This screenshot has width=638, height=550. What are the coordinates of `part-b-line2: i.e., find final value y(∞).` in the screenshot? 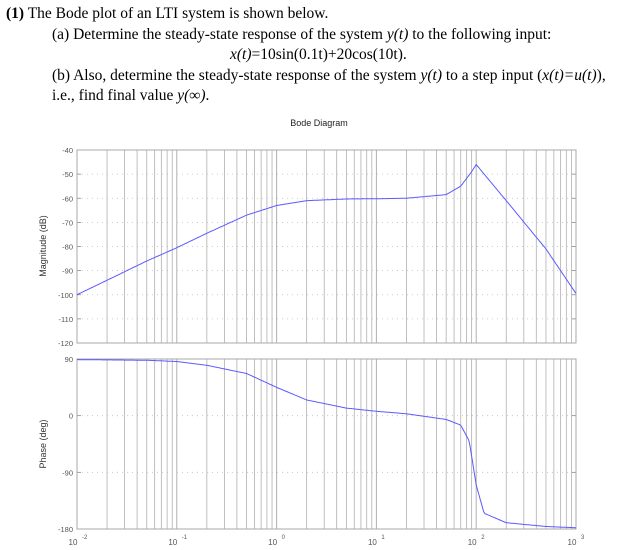 It's located at (130, 96).